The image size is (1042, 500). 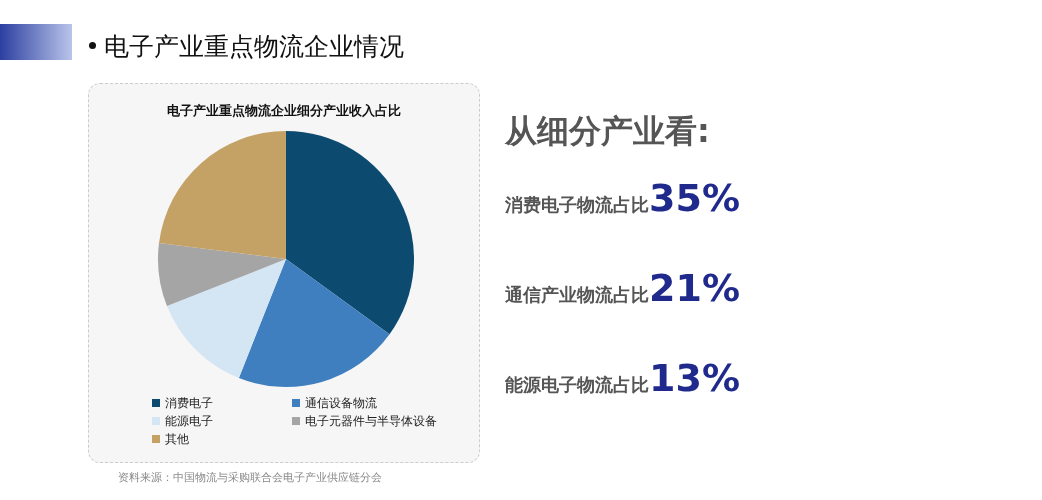 I want to click on legend-label: 电子元器件与半导体设备, so click(x=371, y=421).